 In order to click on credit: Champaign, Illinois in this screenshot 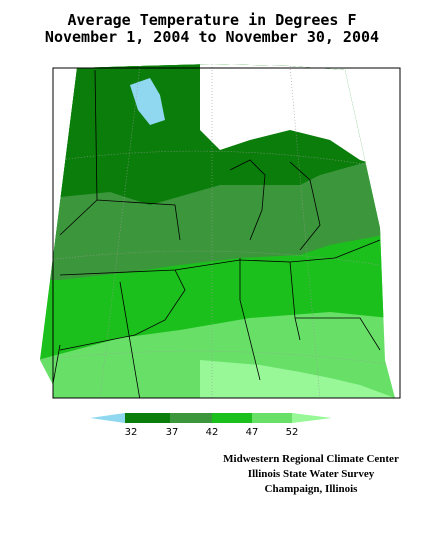, I will do `click(312, 489)`.